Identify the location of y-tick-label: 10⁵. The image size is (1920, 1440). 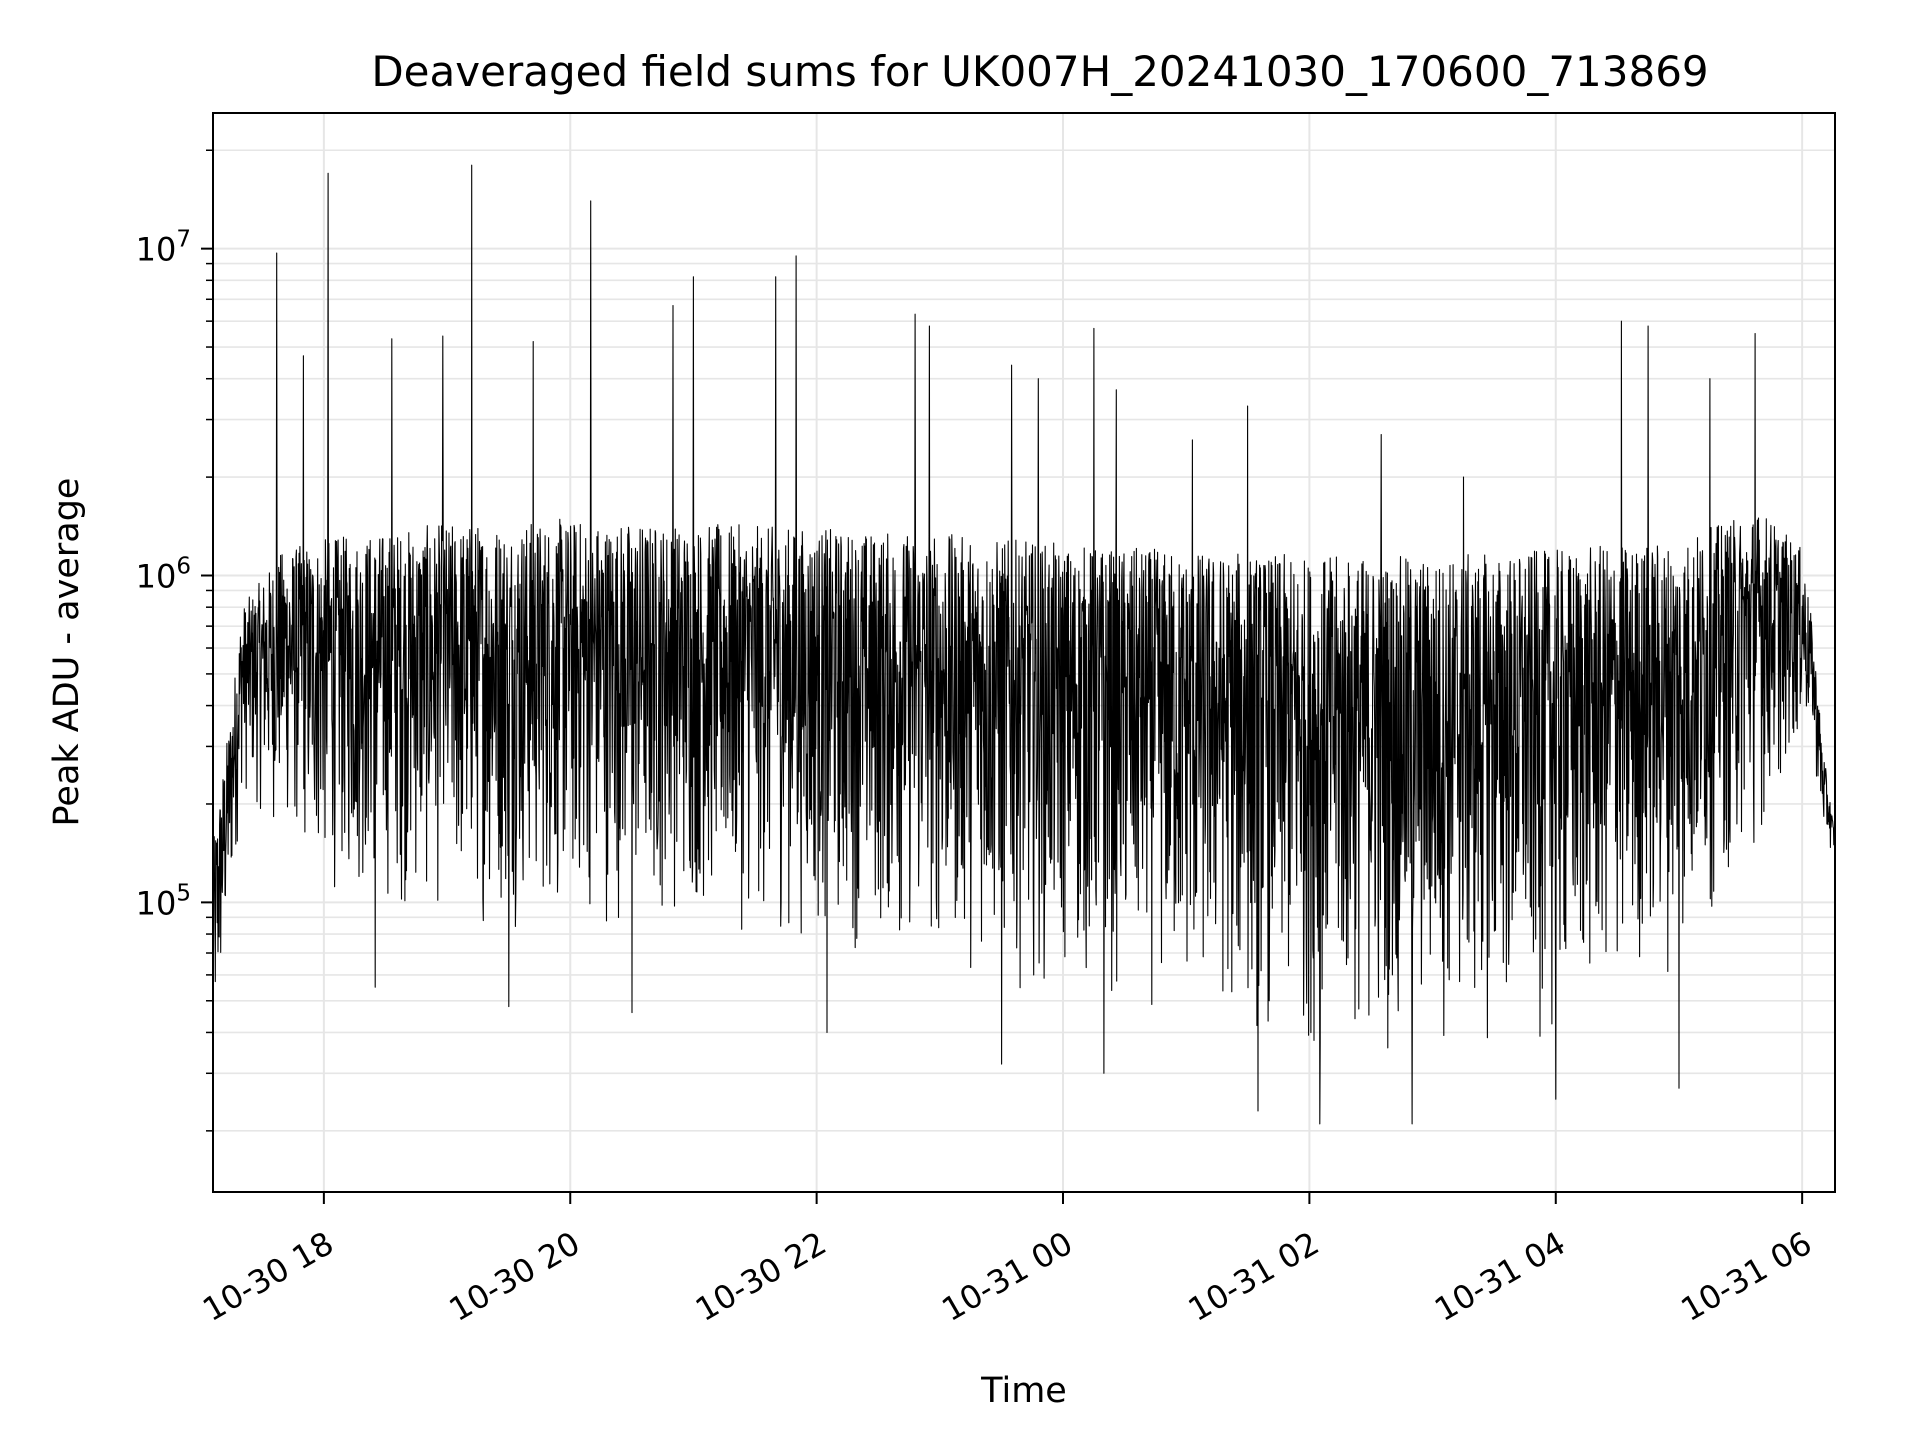
(163, 901).